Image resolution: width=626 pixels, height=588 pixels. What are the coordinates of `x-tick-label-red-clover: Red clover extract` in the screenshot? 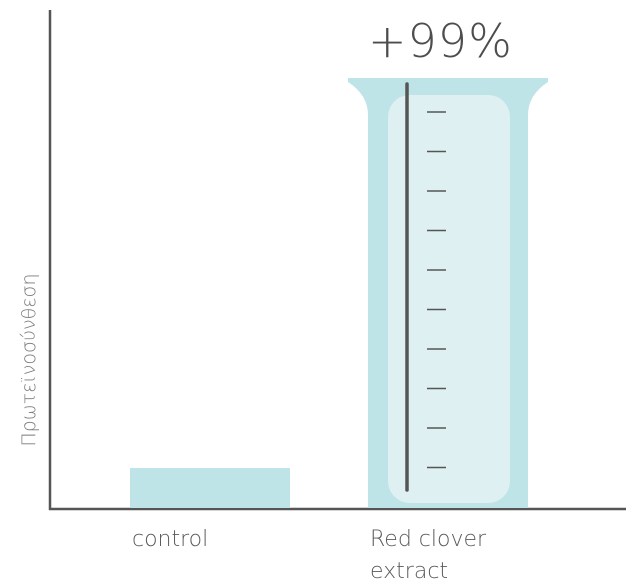 It's located at (428, 555).